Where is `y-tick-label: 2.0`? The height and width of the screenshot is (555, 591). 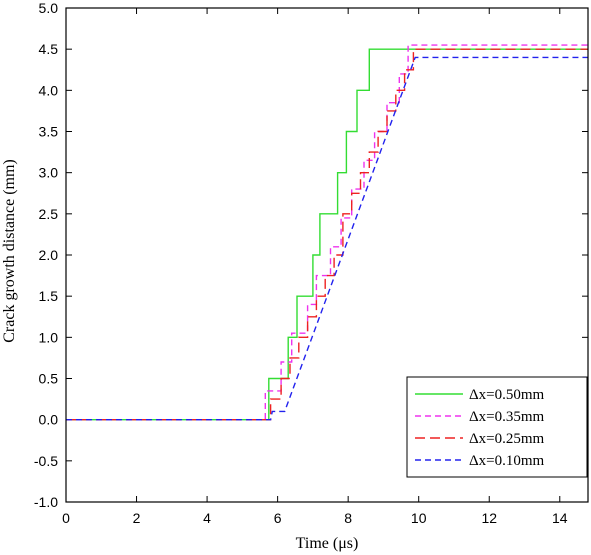
y-tick-label: 2.0 is located at coordinates (49, 255).